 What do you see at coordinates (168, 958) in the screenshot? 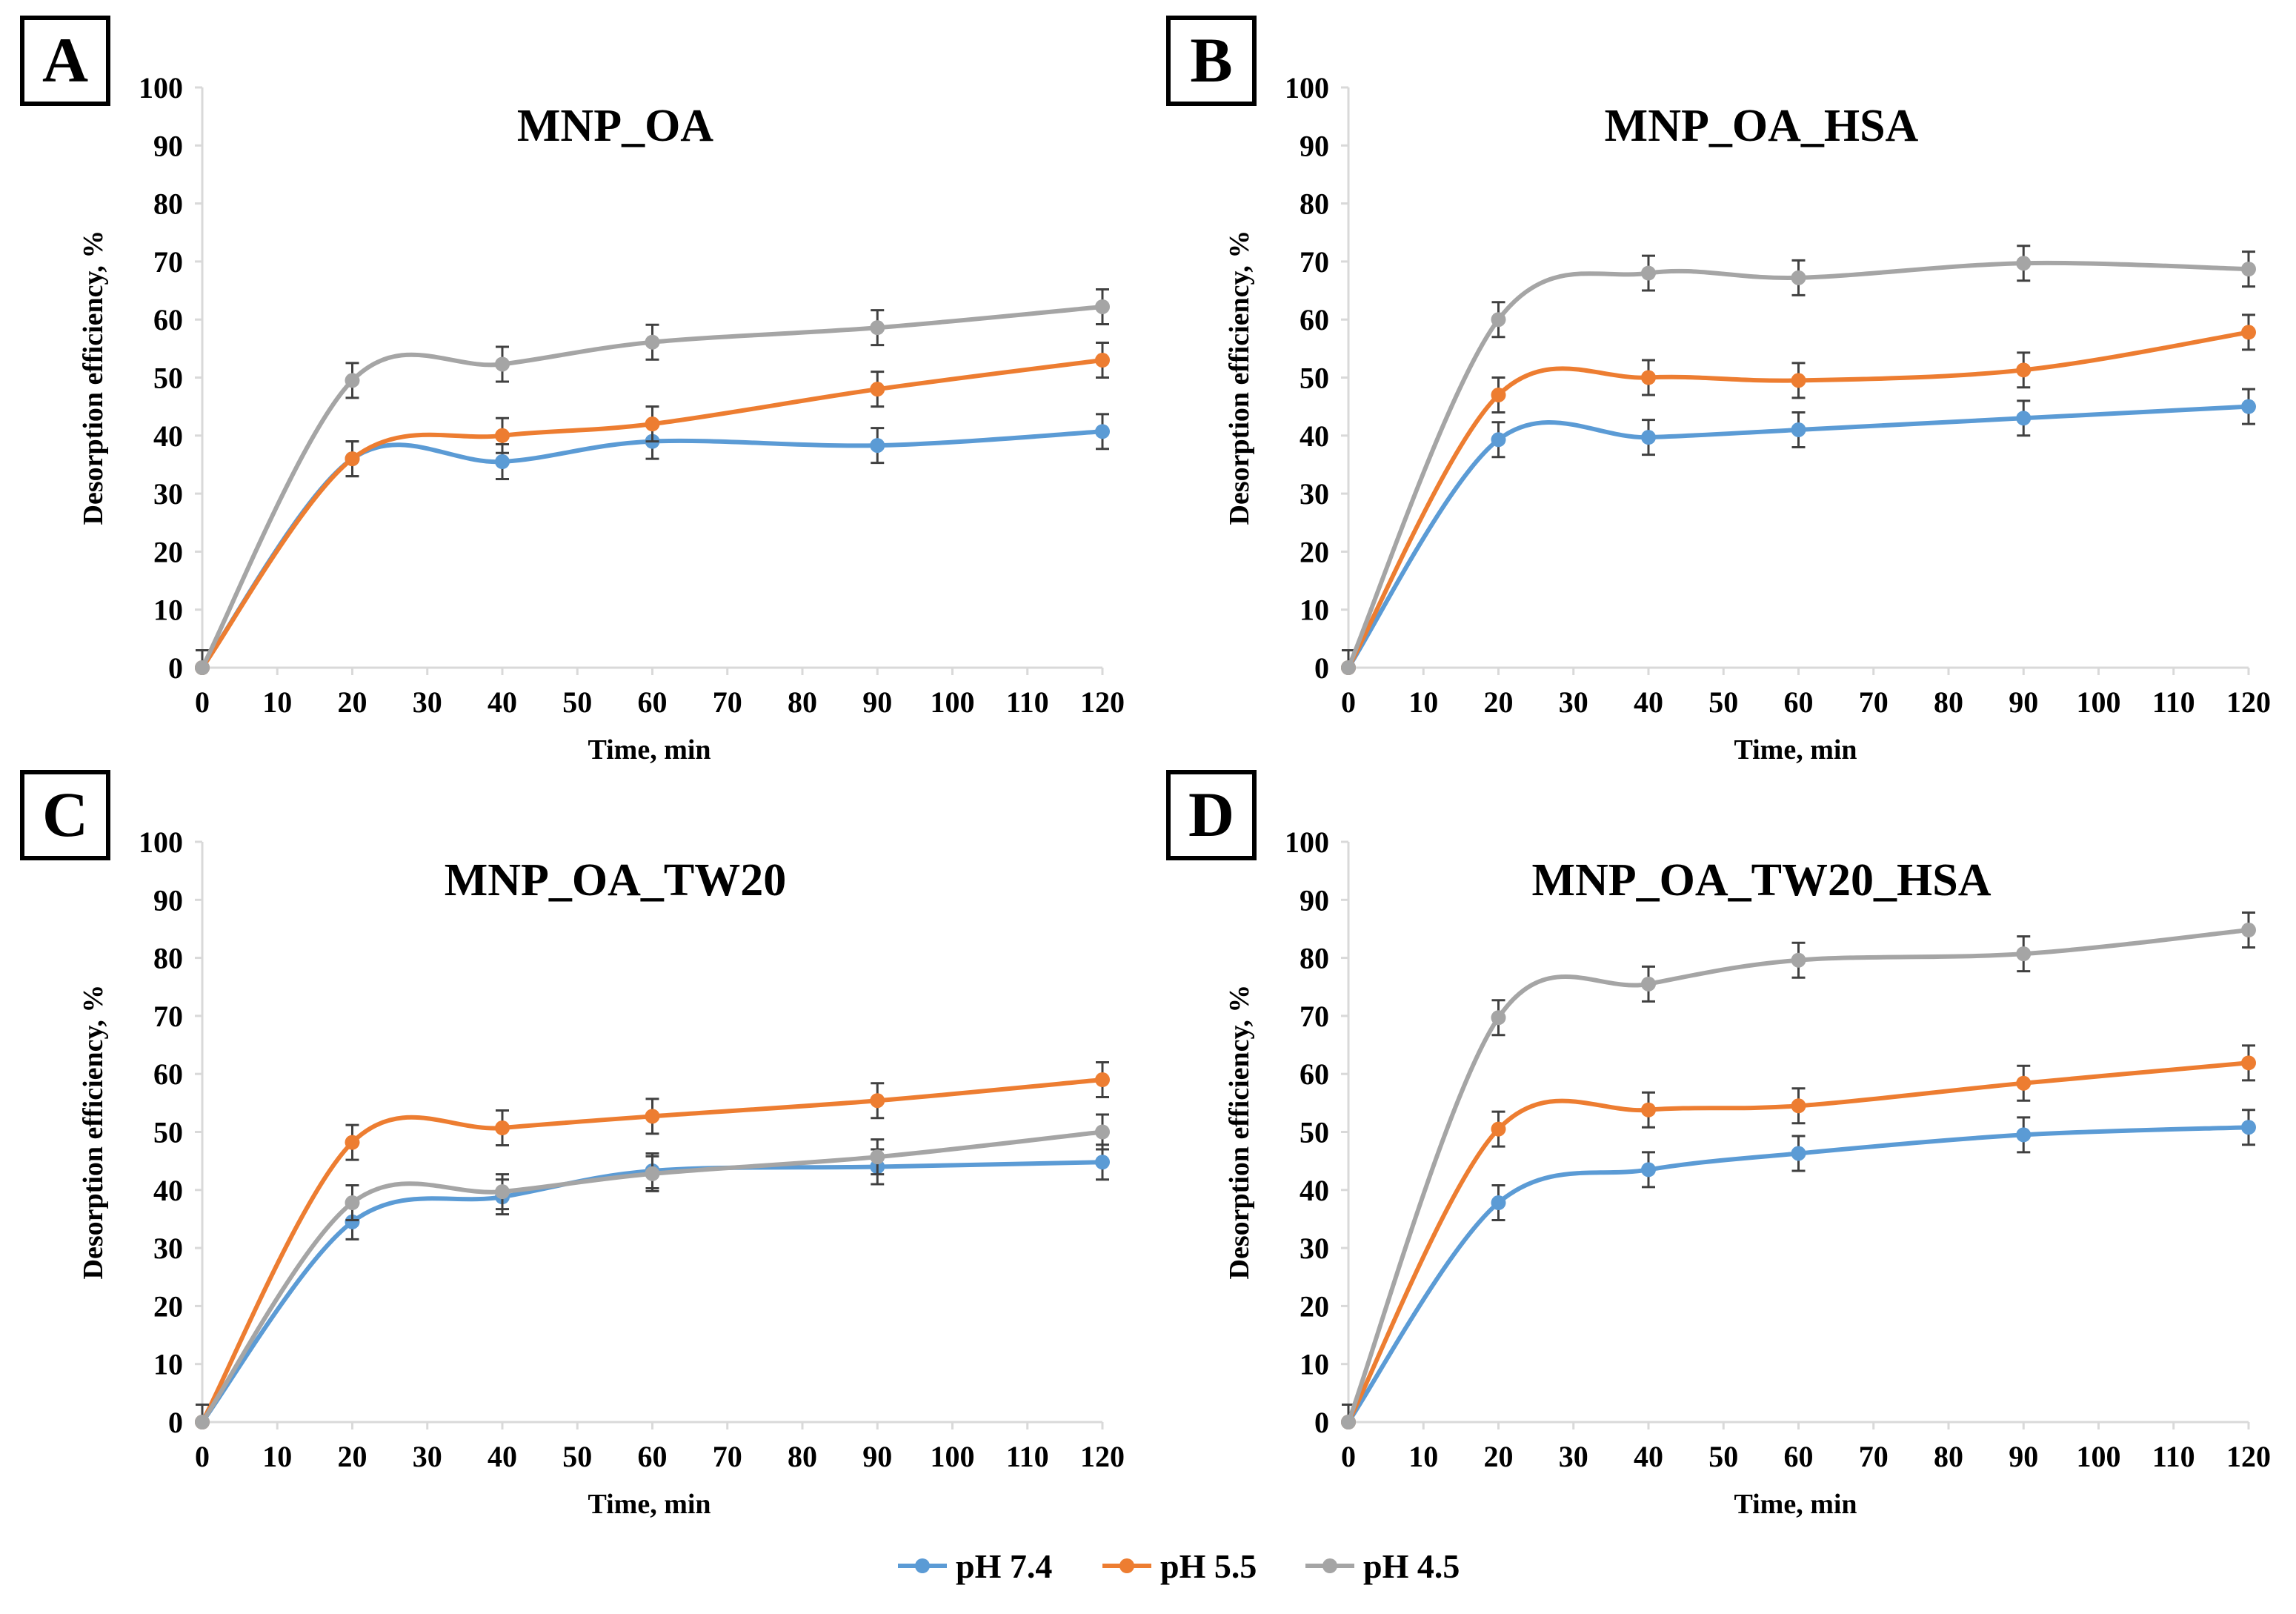
I see `y-tick-label: 80` at bounding box center [168, 958].